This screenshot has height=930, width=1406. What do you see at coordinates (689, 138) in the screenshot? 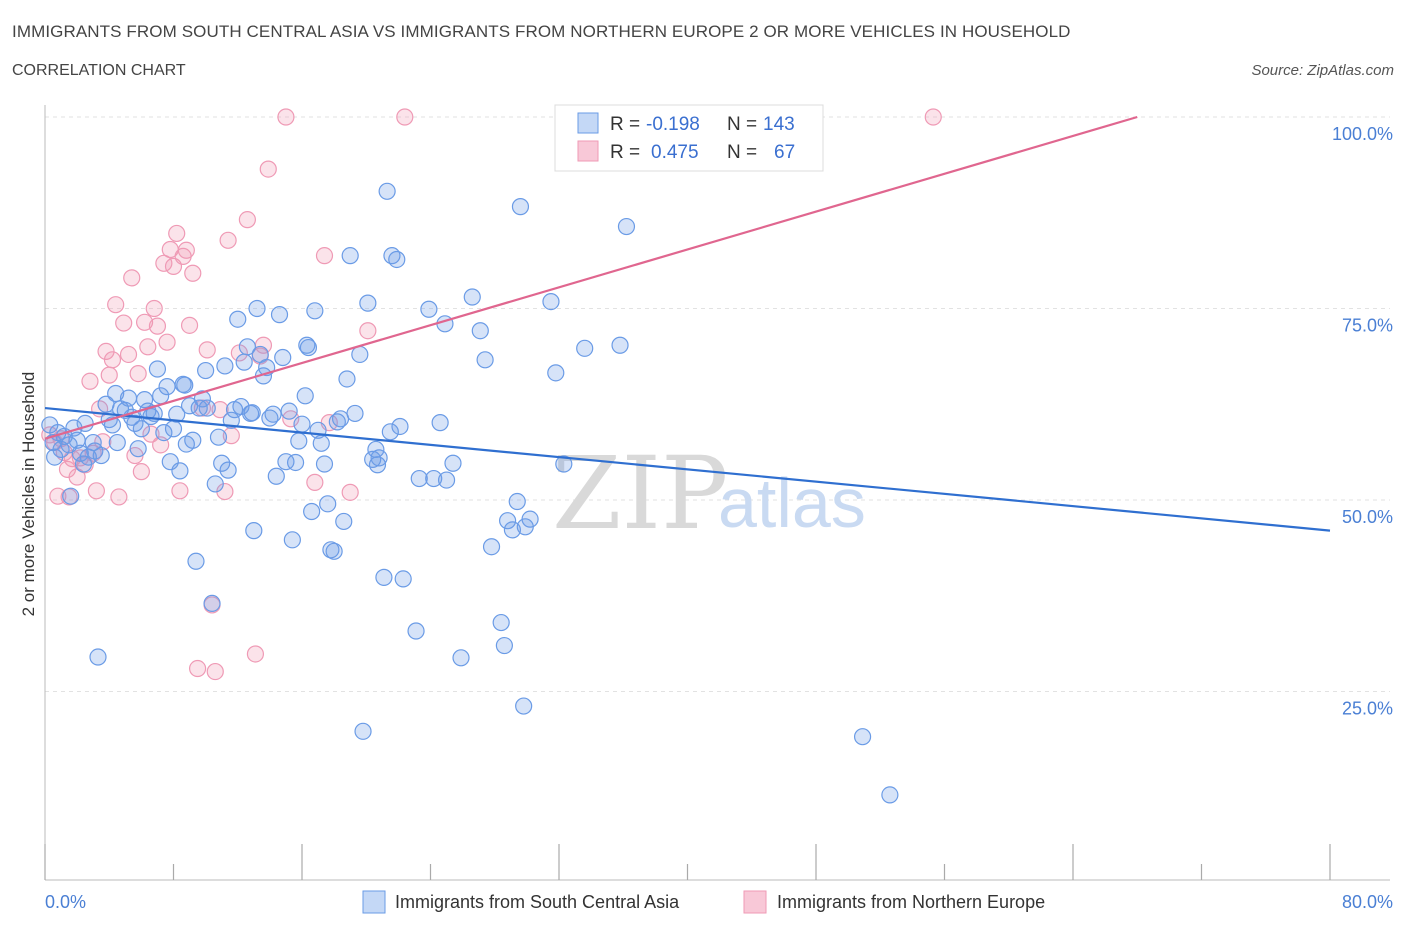
I see `stats-box: R = -0.198 N = 143 R = 0.475 N = 67` at bounding box center [689, 138].